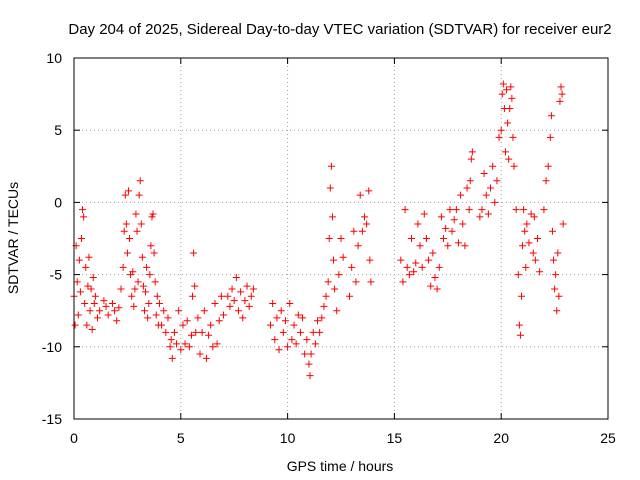  I want to click on y-axis-label: SDTVAR / TECUs, so click(13, 238).